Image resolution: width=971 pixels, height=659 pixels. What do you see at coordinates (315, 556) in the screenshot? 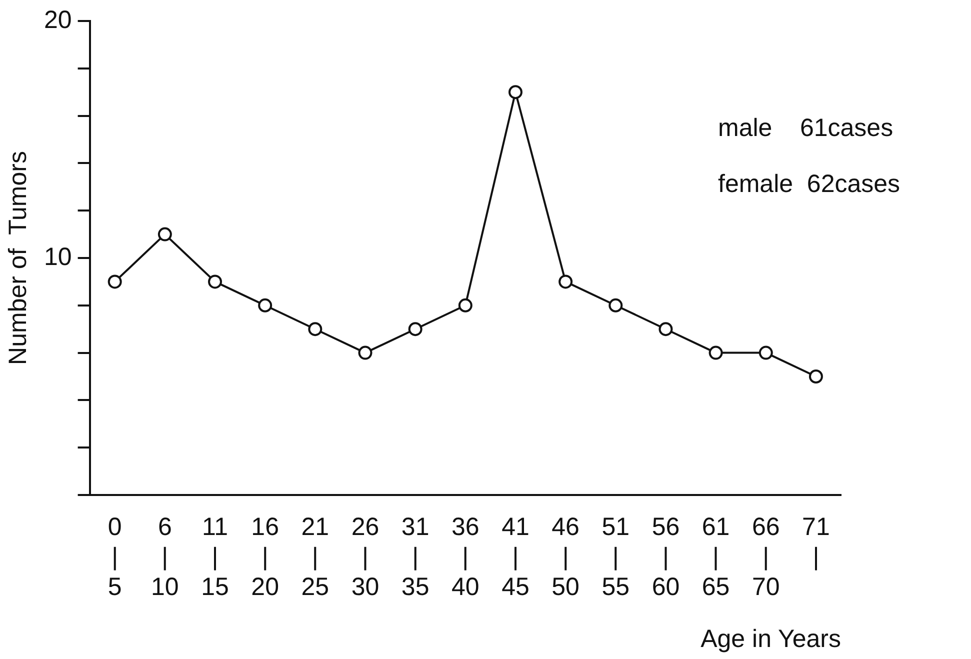
I see `x-tick-label: 21 | 25` at bounding box center [315, 556].